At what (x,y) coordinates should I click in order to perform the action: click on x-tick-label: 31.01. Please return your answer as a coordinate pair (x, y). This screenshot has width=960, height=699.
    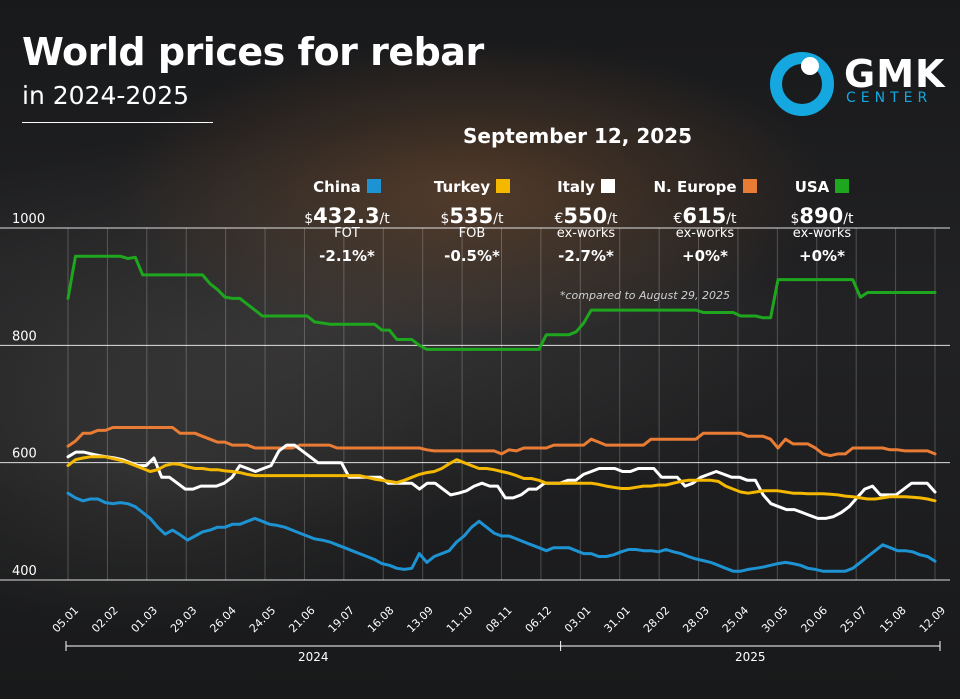
    Looking at the image, I should click on (617, 619).